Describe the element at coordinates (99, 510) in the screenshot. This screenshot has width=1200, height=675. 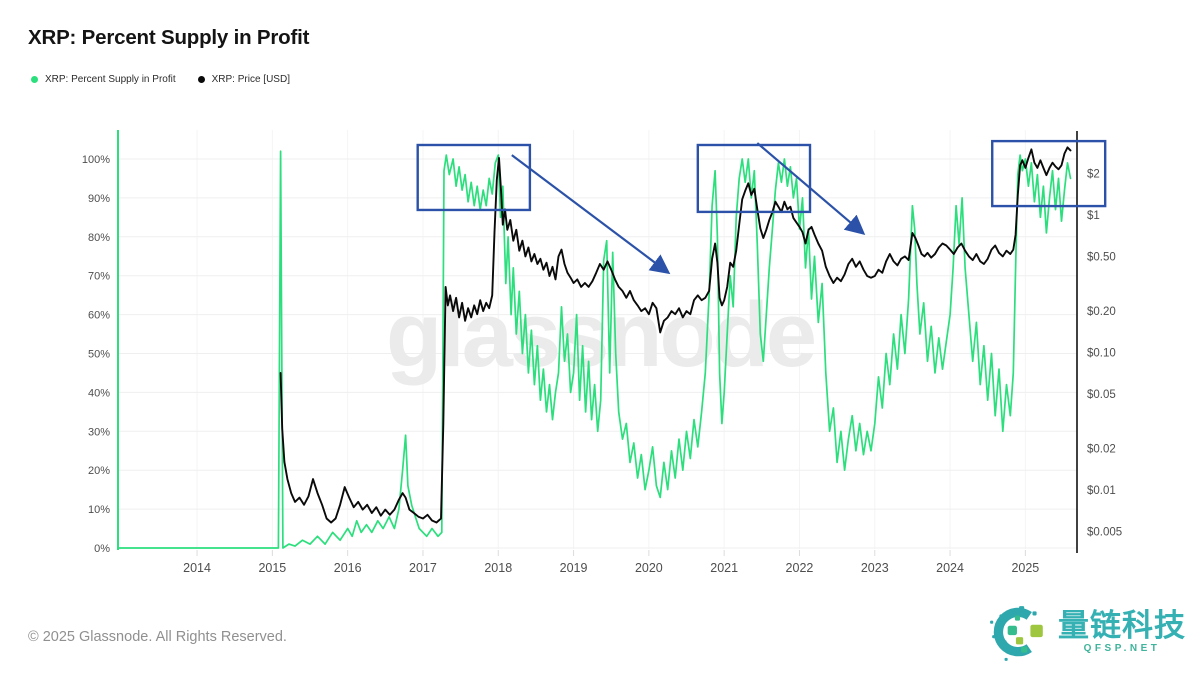
I see `y-left-tick-label: 10%` at that location.